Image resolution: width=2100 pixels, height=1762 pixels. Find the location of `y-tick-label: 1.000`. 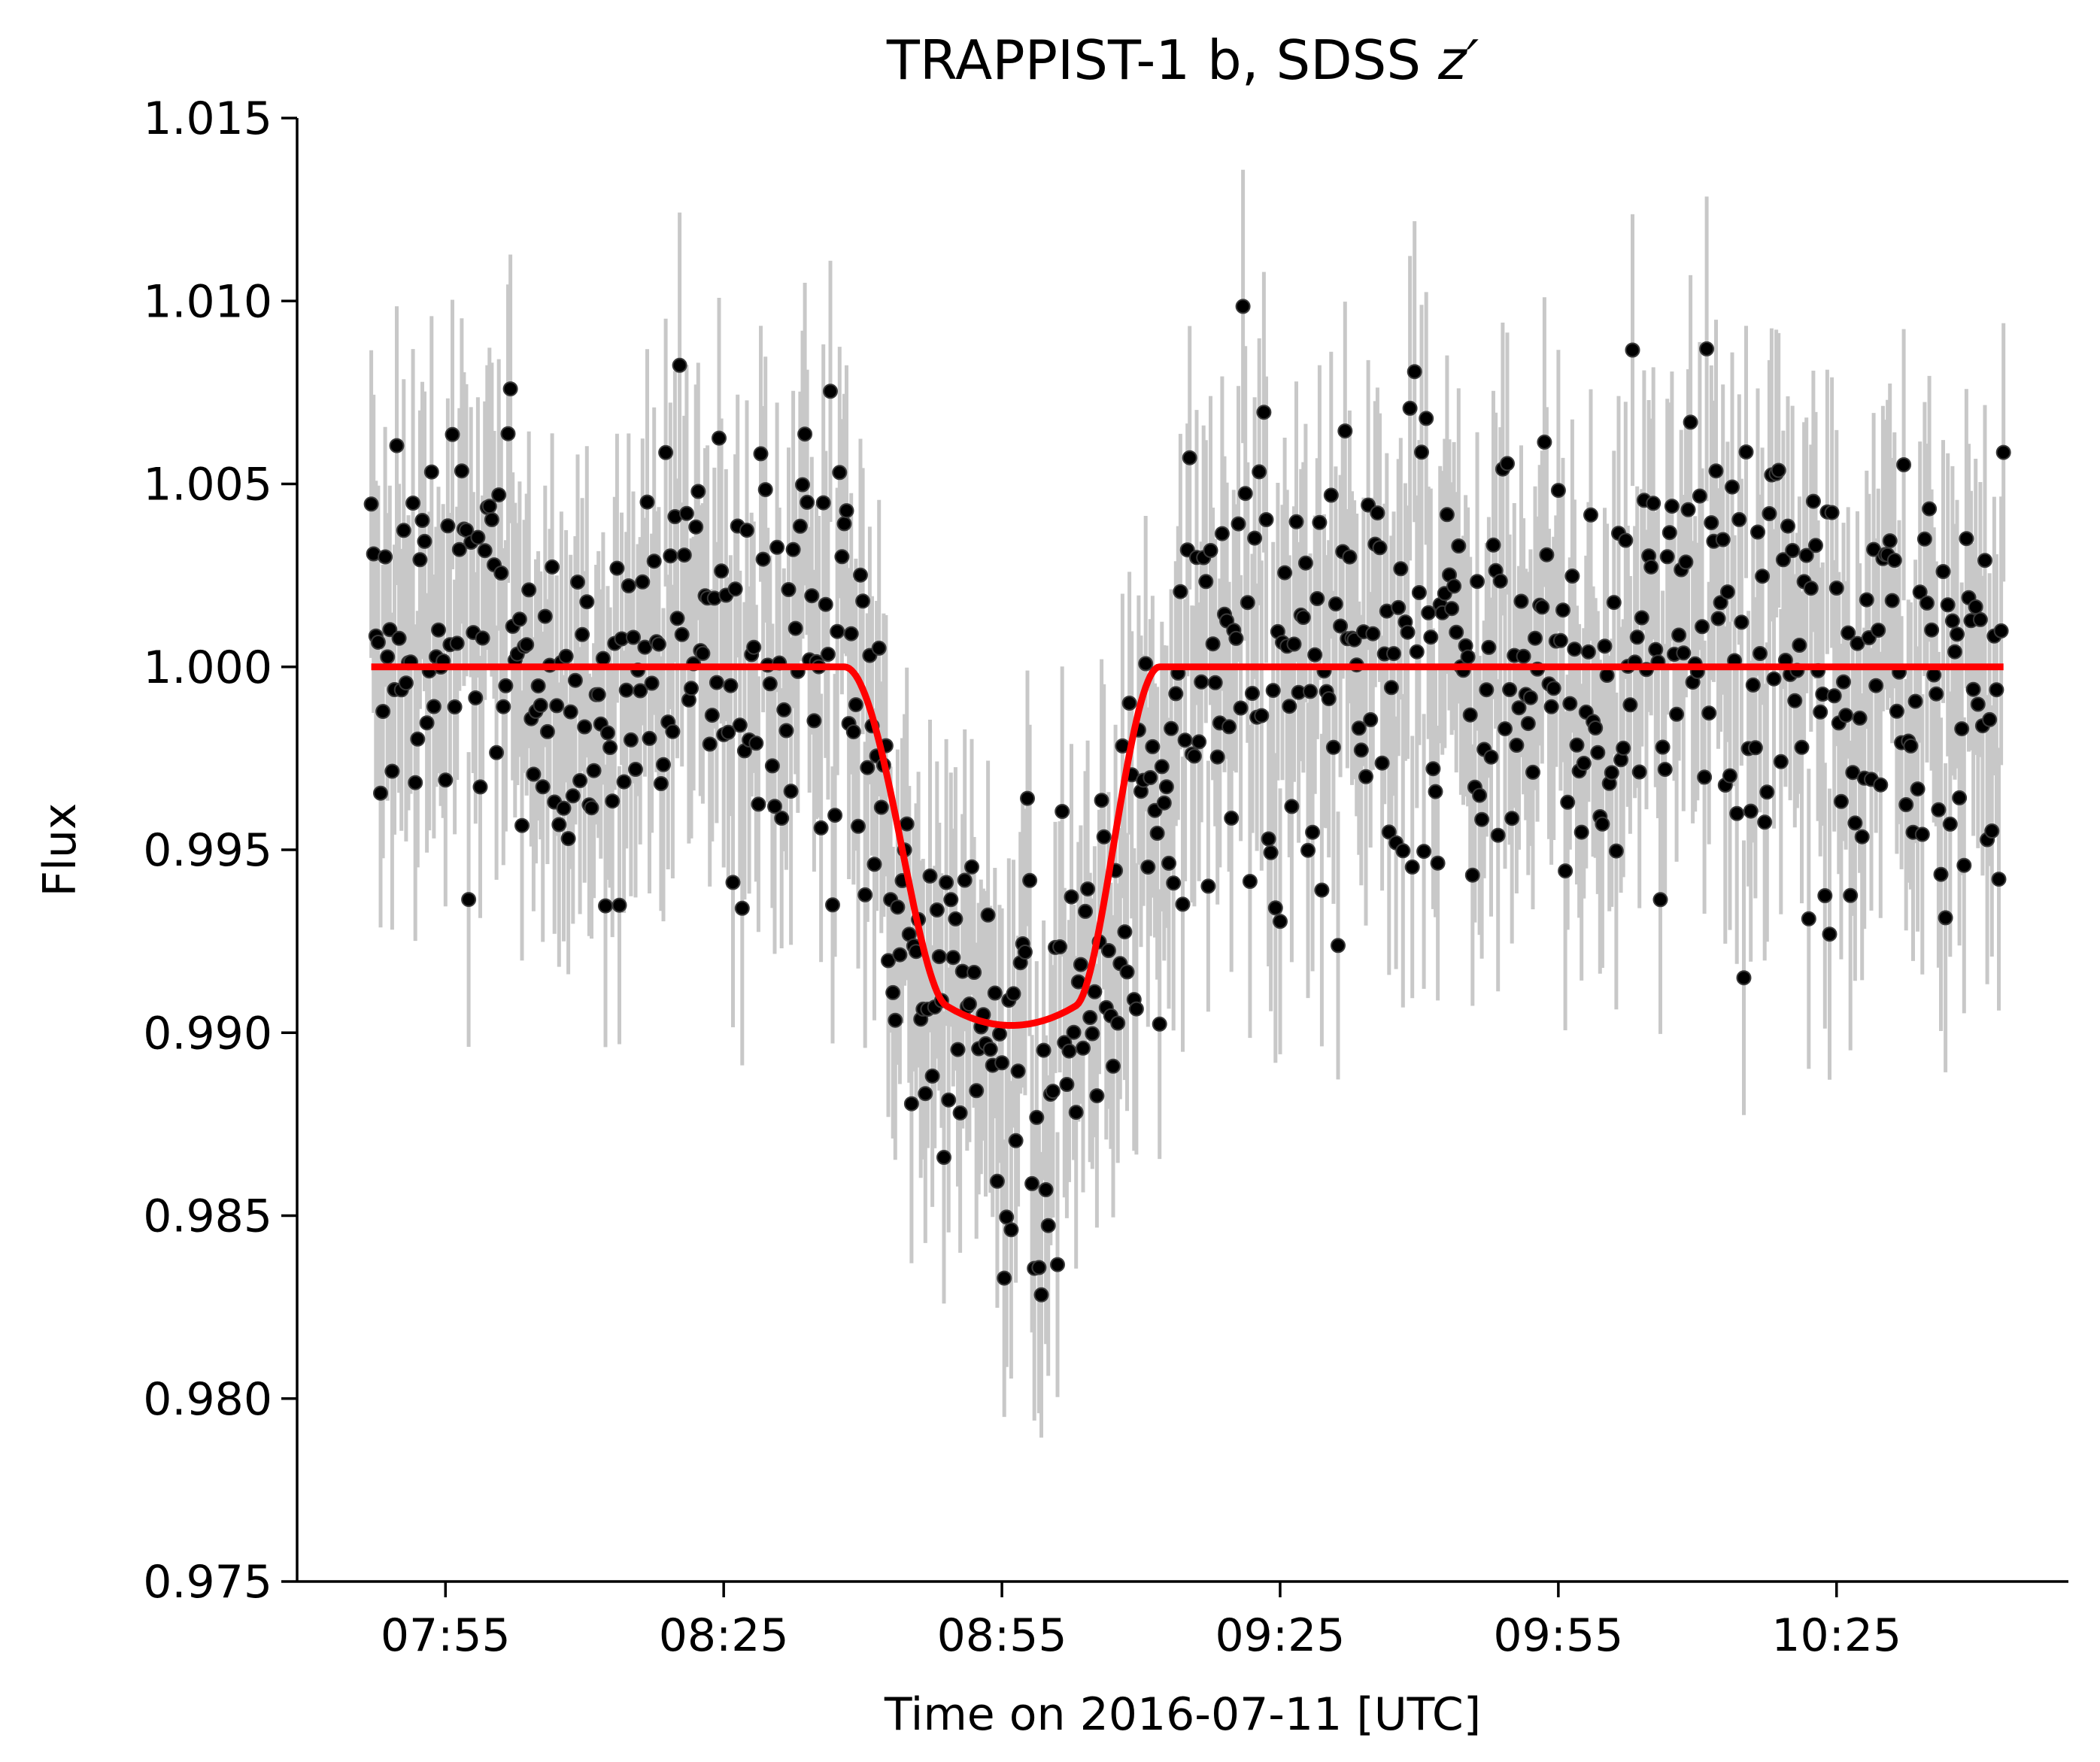

y-tick-label: 1.000 is located at coordinates (207, 667).